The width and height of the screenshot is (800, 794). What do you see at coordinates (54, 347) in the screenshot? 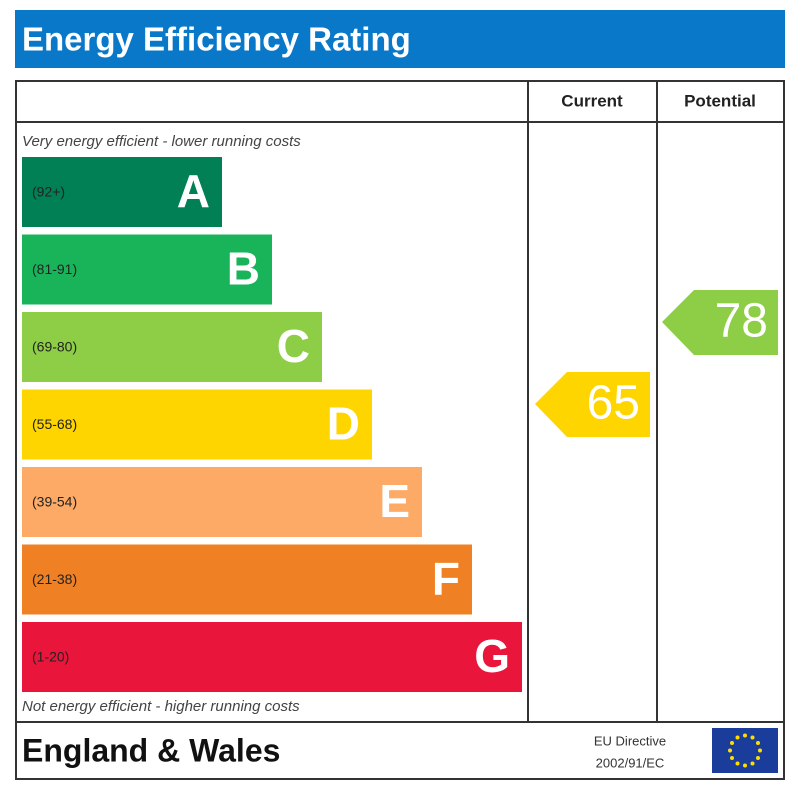
I see `band-range: (69-80)` at bounding box center [54, 347].